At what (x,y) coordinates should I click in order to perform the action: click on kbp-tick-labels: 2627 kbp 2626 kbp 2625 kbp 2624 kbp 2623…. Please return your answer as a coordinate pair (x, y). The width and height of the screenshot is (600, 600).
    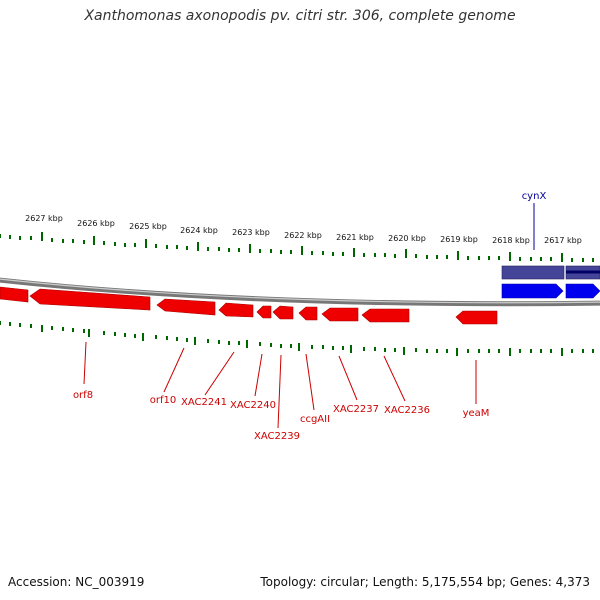
    Looking at the image, I should click on (303, 229).